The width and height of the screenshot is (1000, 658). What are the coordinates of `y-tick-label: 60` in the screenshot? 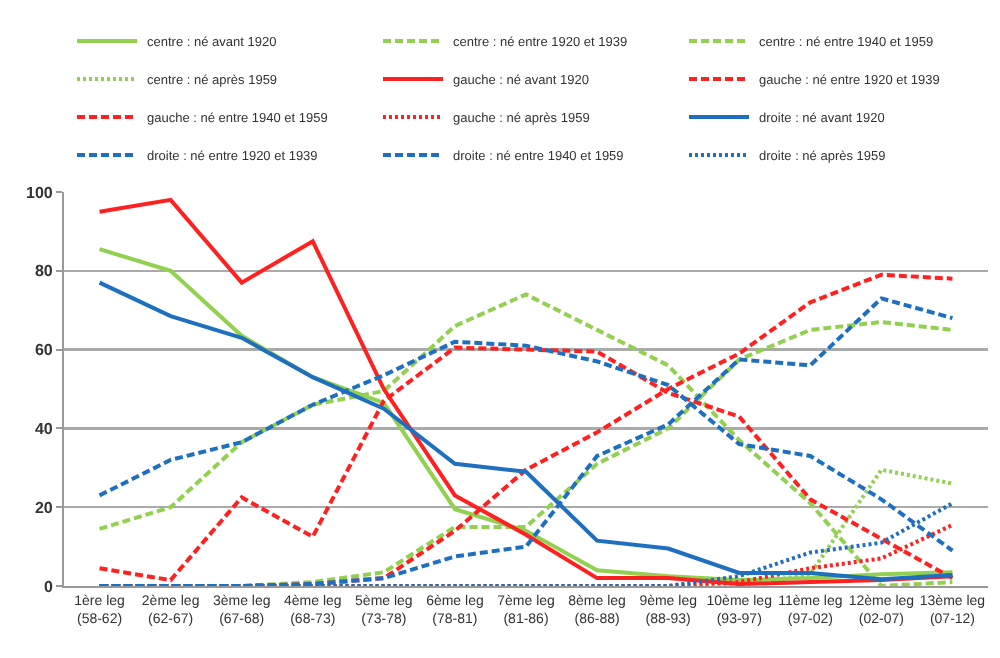 It's located at (44, 350).